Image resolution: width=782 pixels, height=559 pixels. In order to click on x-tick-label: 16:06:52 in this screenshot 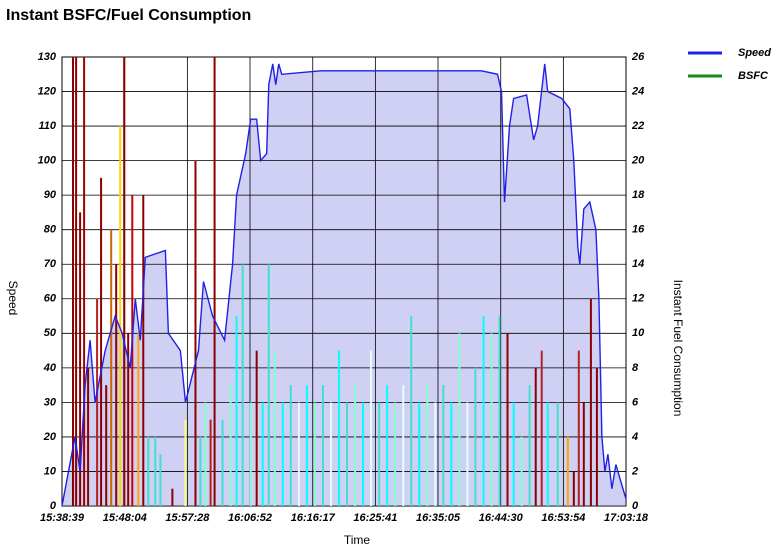, I will do `click(250, 518)`.